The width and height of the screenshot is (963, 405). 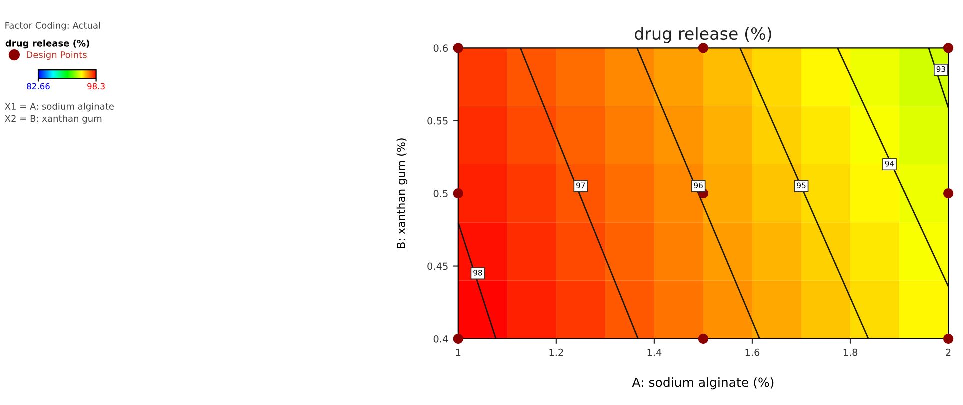 What do you see at coordinates (703, 384) in the screenshot?
I see `x-axis-title: A: sodium alginate (%)` at bounding box center [703, 384].